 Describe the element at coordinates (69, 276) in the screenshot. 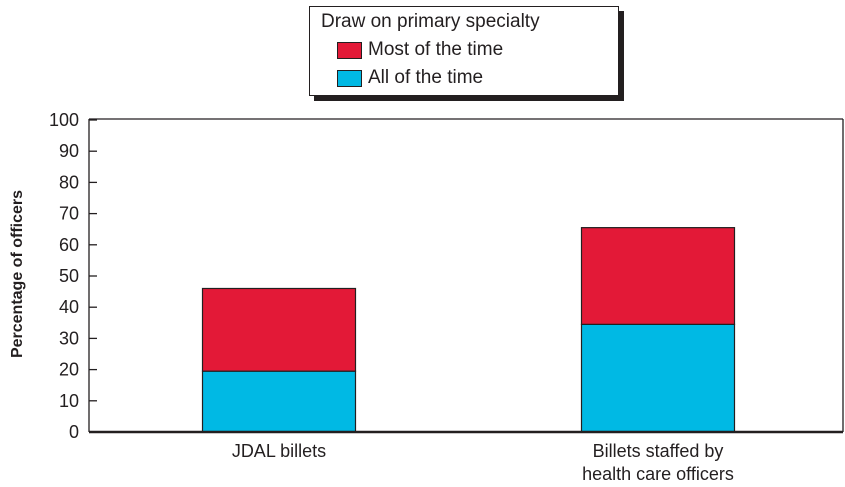

I see `y-tick-label-50: 50` at that location.